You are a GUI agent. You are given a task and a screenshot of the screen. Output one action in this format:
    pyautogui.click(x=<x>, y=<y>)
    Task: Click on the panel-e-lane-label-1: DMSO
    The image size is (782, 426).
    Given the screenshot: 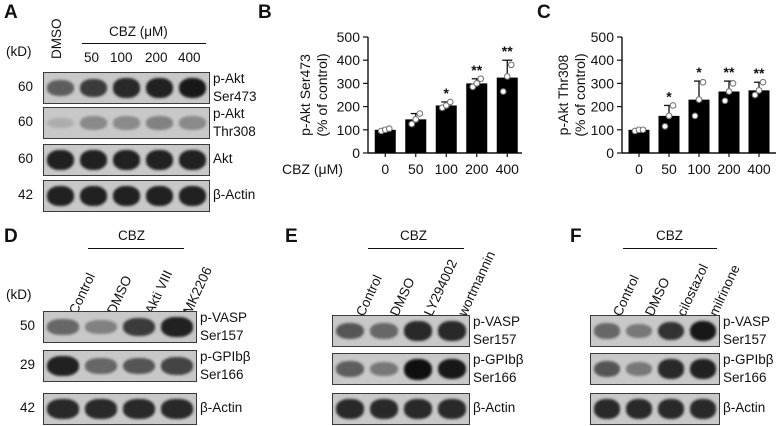 What is the action you would take?
    pyautogui.click(x=402, y=297)
    